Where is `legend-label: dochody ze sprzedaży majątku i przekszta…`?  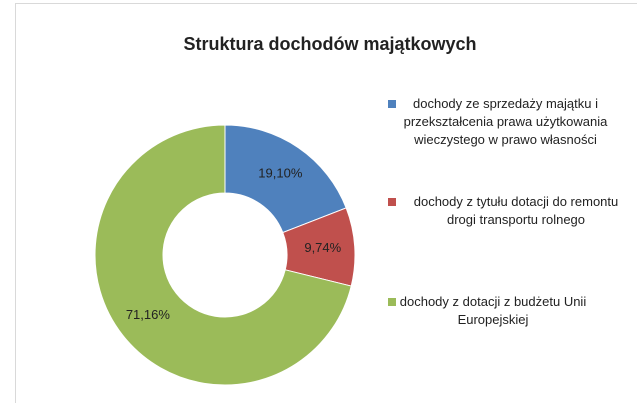
legend-label: dochody ze sprzedaży majątku i przekszta… is located at coordinates (505, 121).